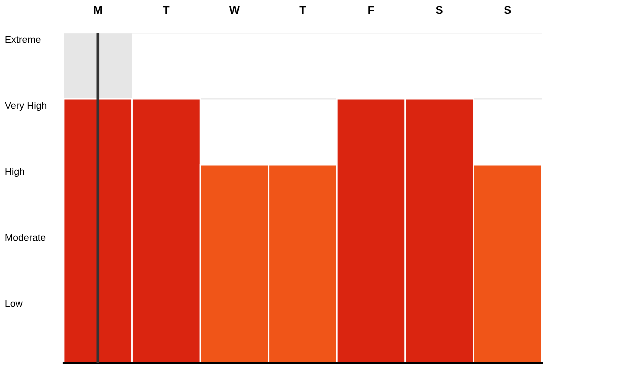 The image size is (632, 378). Describe the element at coordinates (26, 107) in the screenshot. I see `text: Very High` at that location.